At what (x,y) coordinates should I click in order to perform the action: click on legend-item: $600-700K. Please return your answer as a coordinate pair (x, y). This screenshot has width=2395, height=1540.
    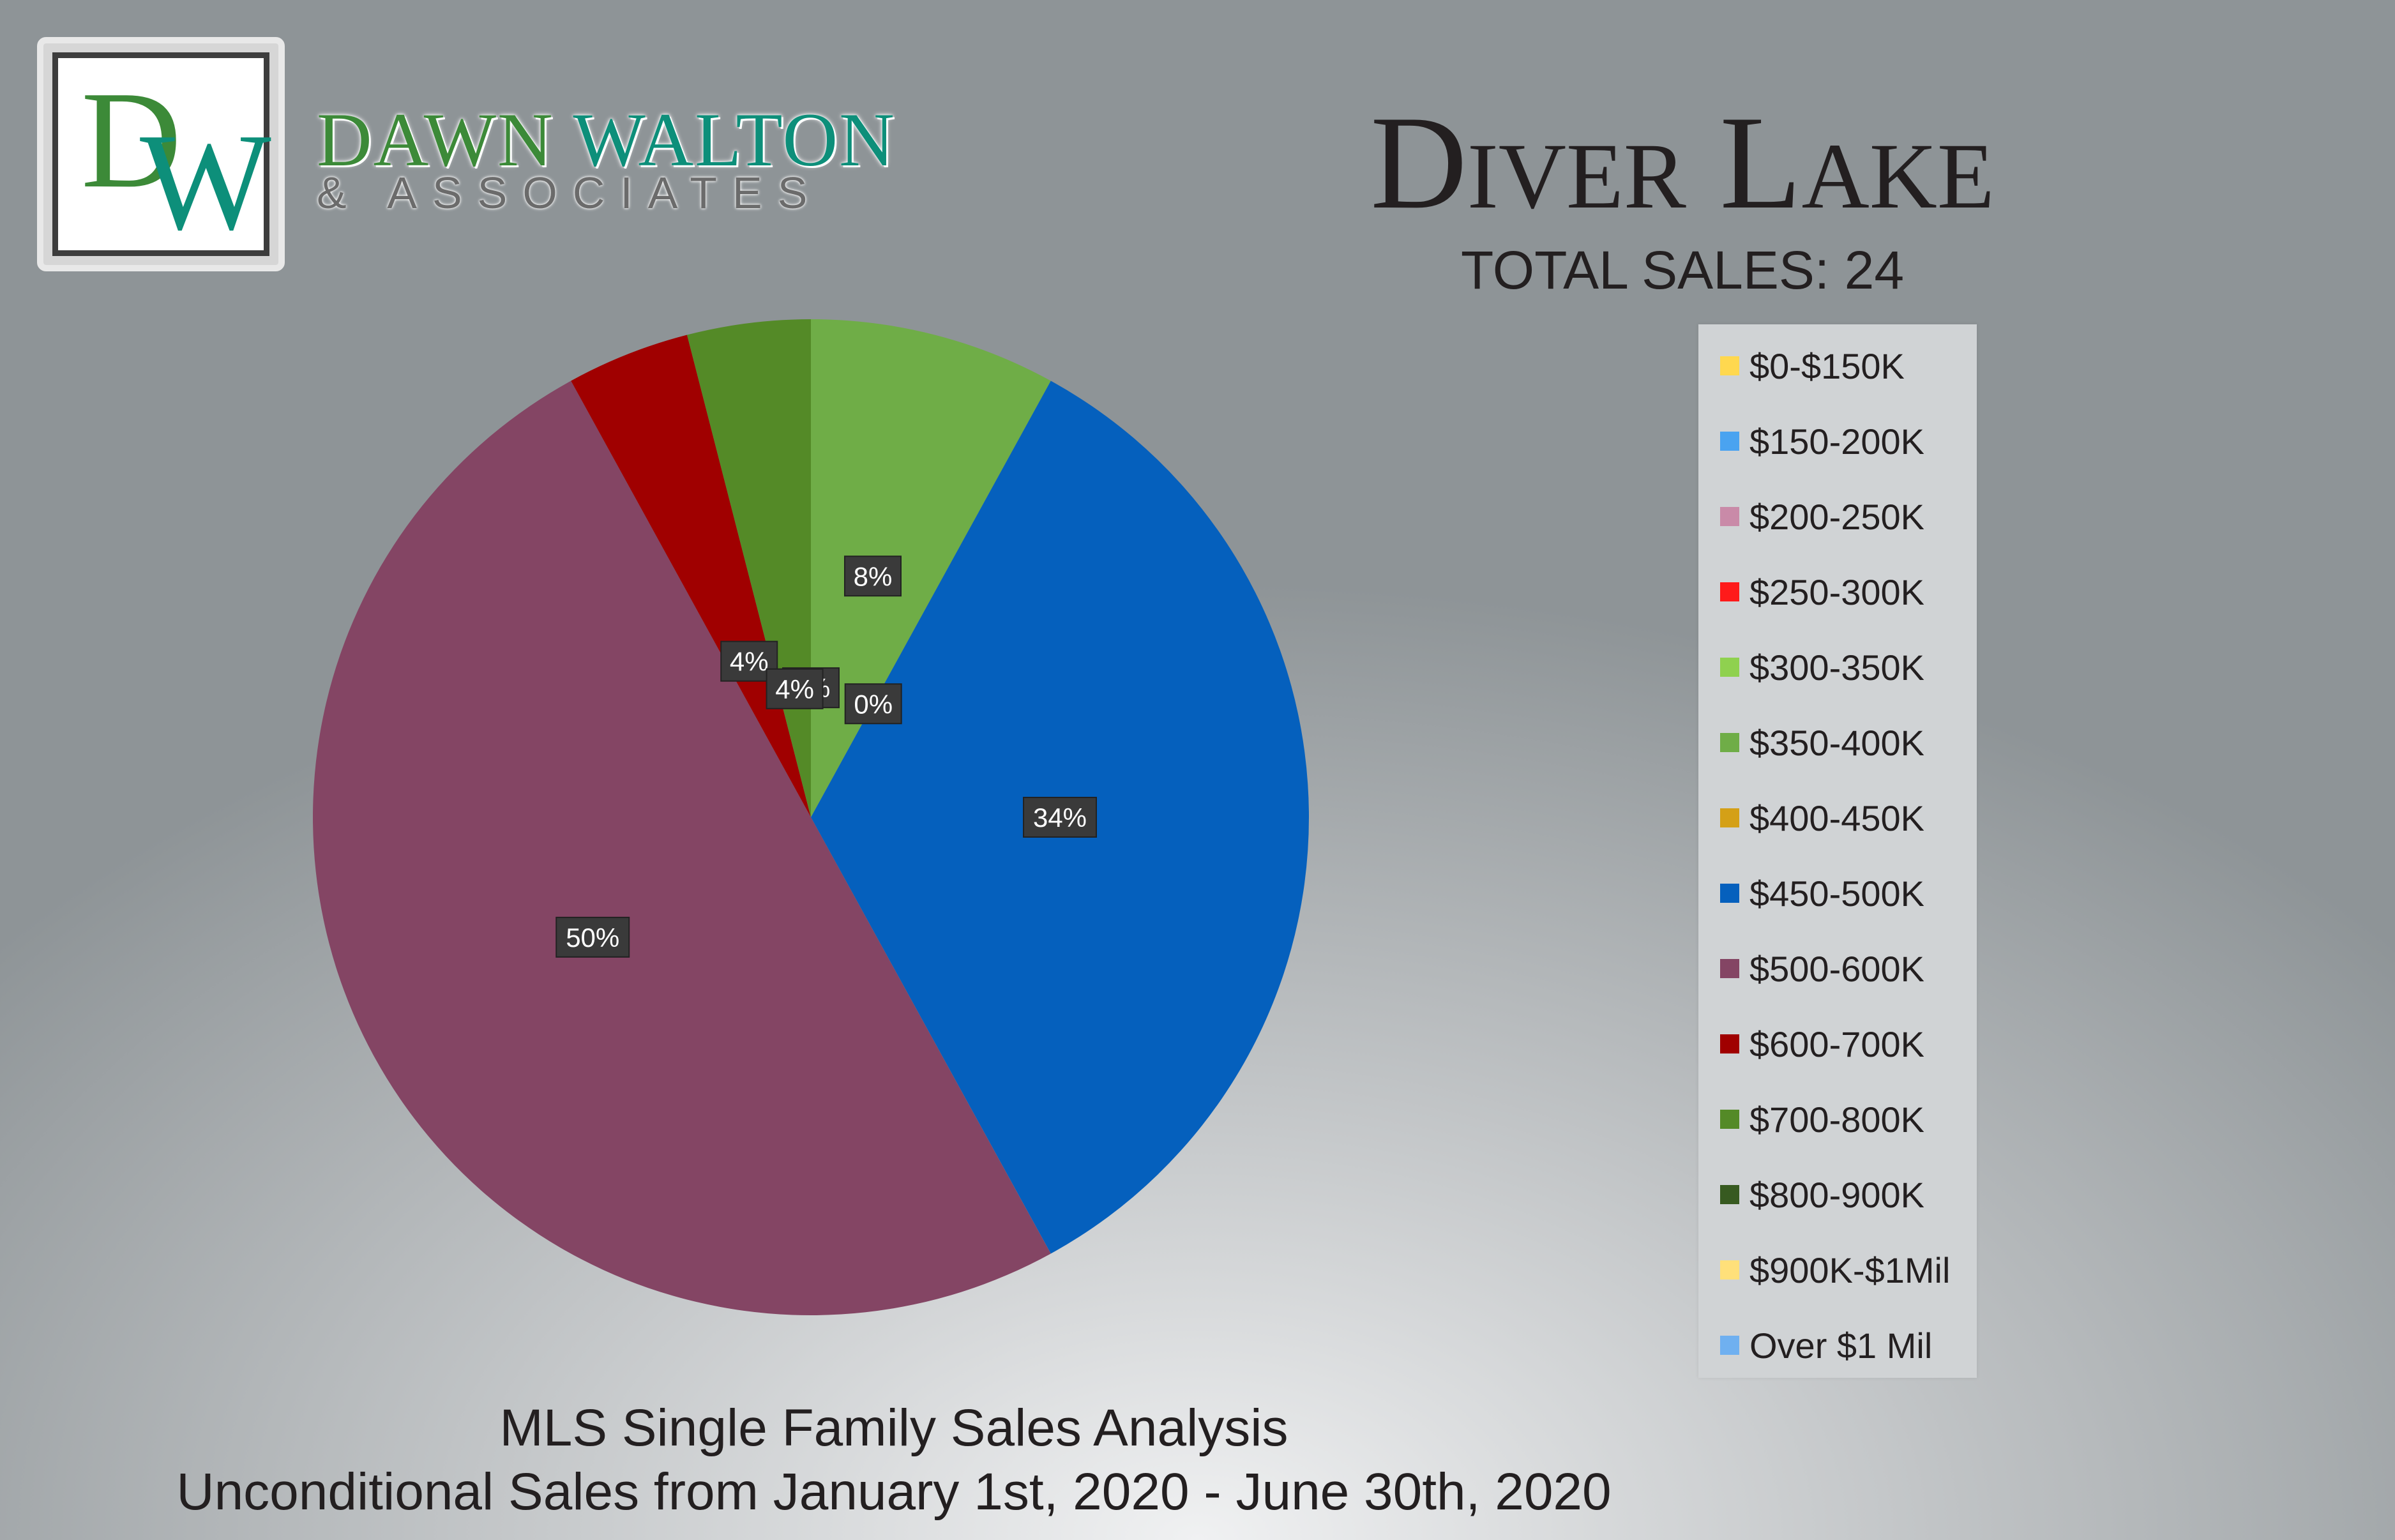
    Looking at the image, I should click on (1822, 1044).